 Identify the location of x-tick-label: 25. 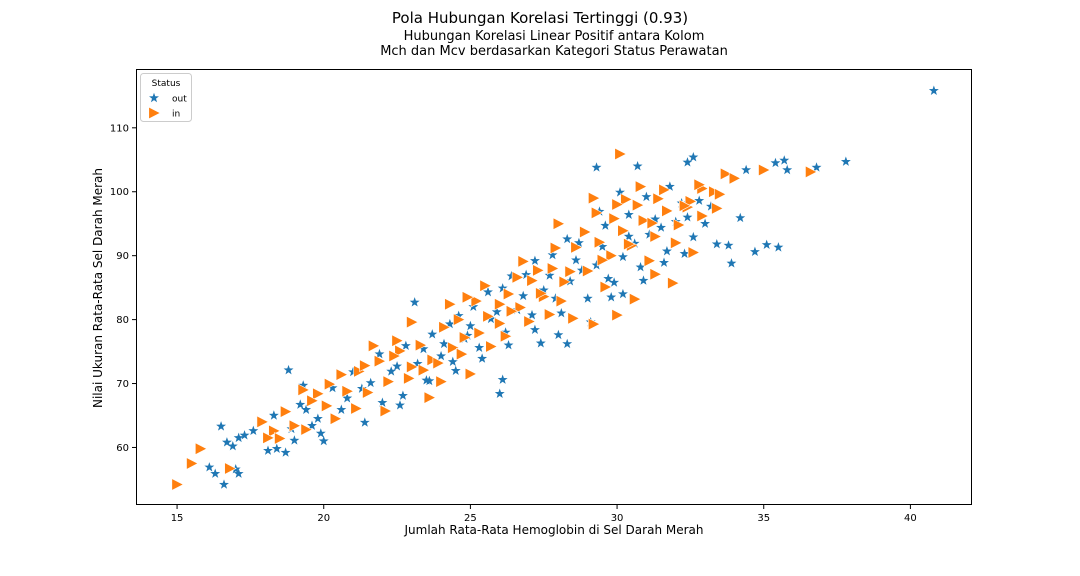
(470, 518).